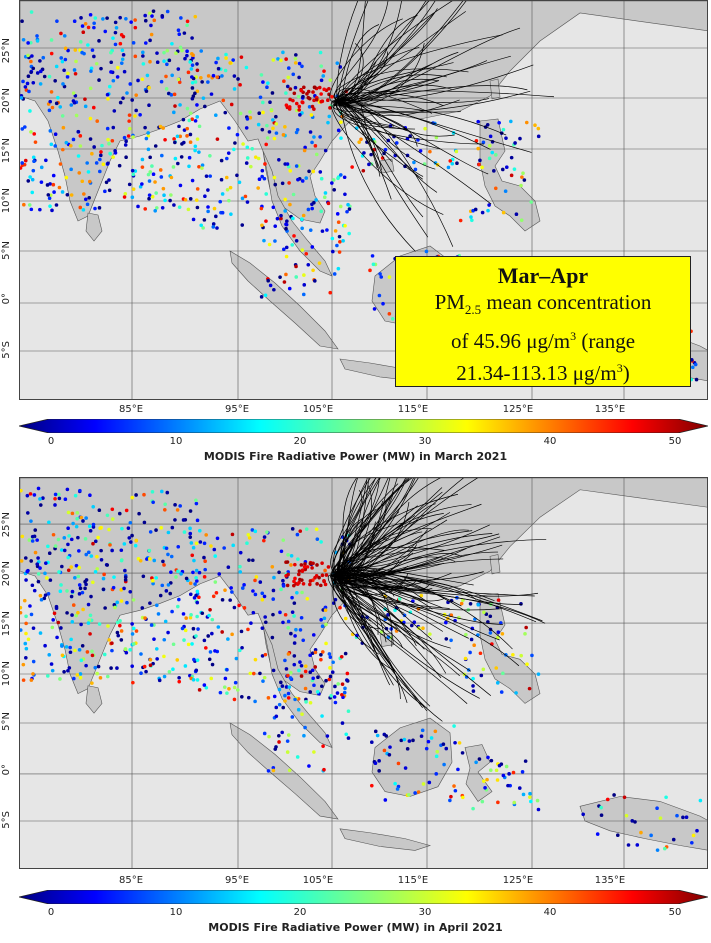  Describe the element at coordinates (176, 912) in the screenshot. I see `cbar-tick-10-2: 10` at that location.